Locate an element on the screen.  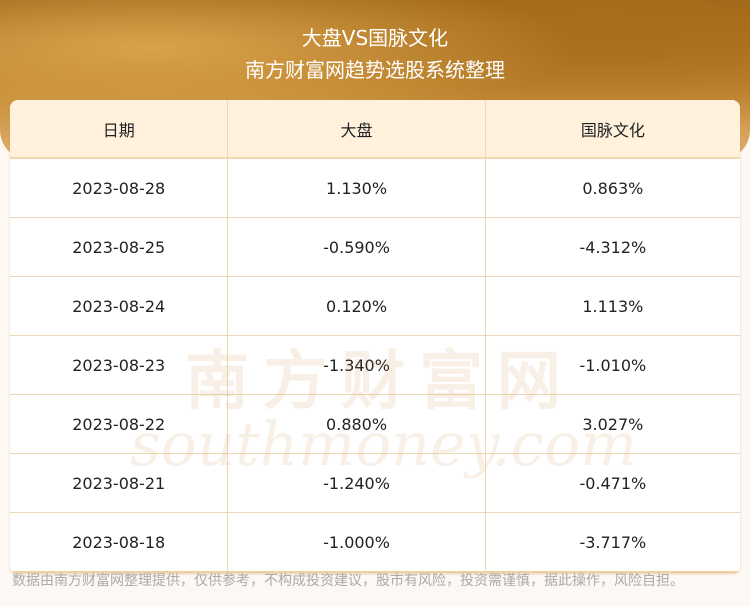
table-row: 2023-08-18 -1.000% -3.717% is located at coordinates (375, 543).